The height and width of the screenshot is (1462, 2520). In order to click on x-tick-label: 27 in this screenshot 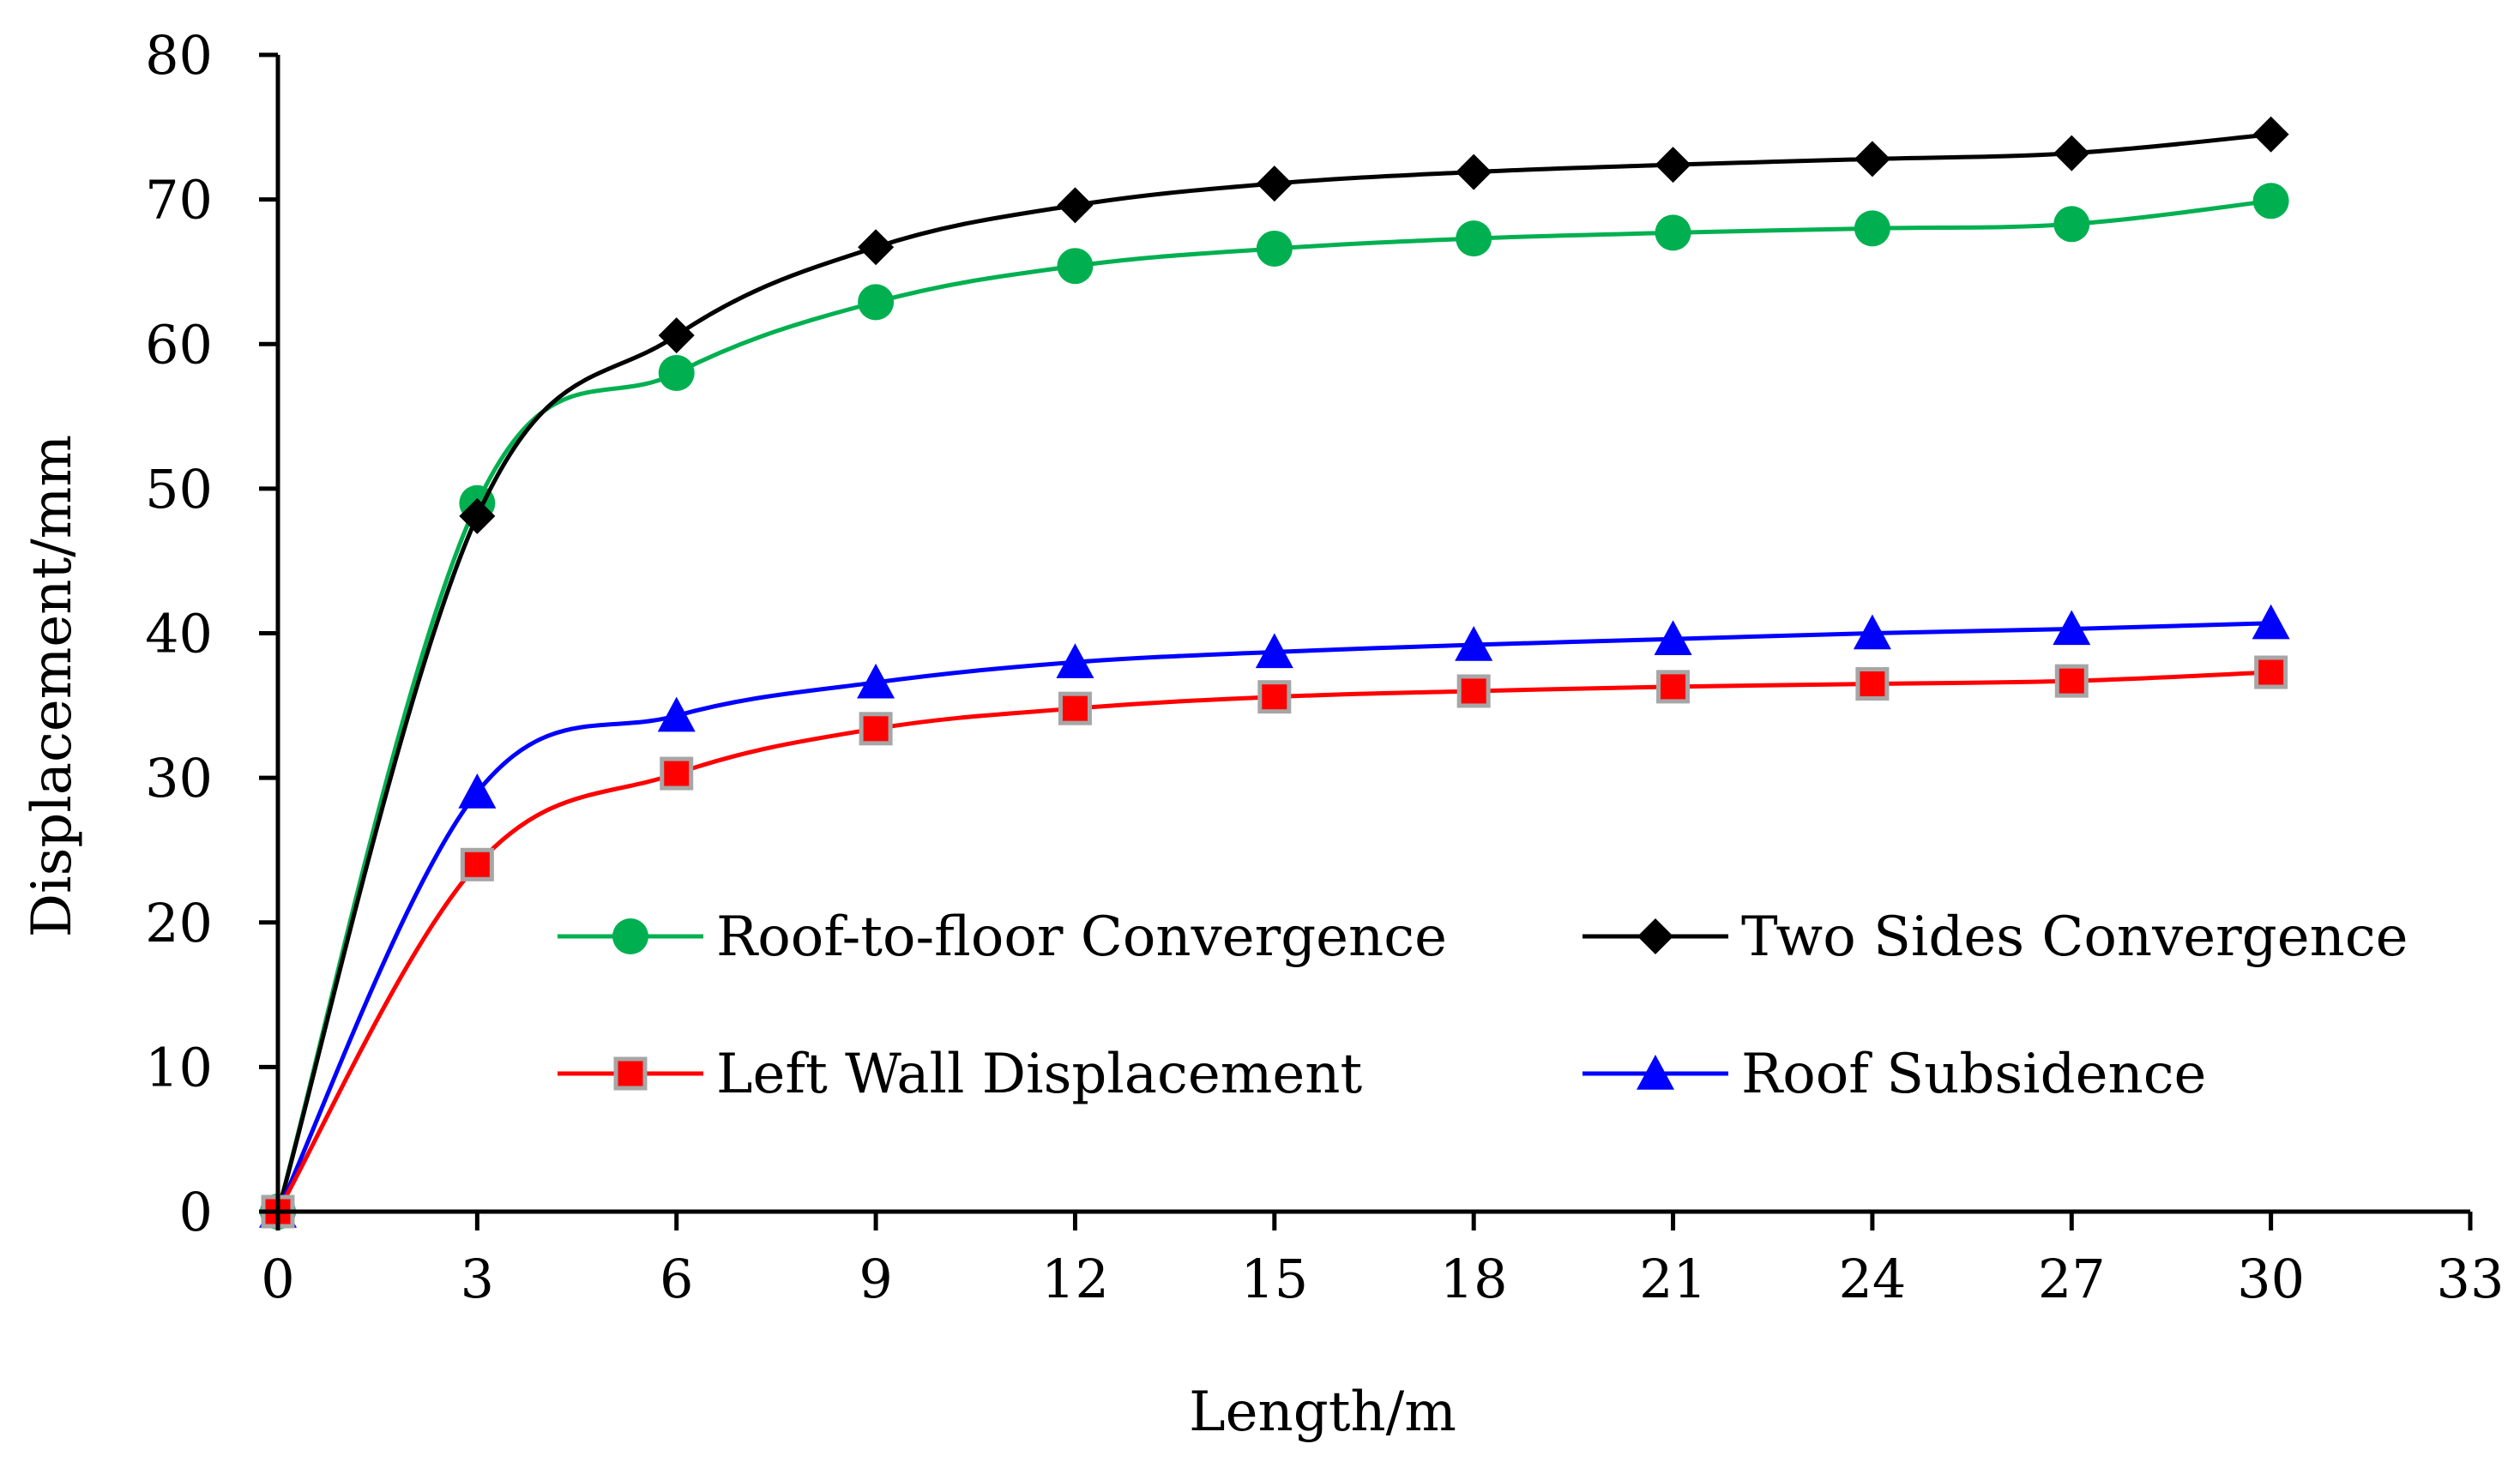, I will do `click(2072, 1279)`.